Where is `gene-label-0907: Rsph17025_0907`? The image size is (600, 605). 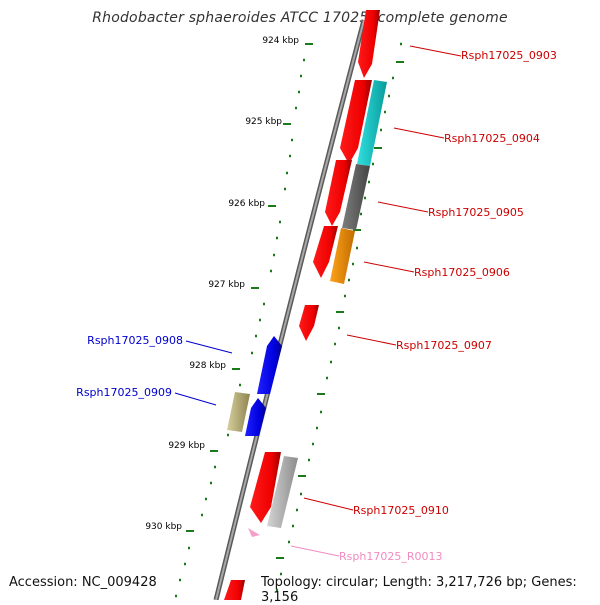 gene-label-0907: Rsph17025_0907 is located at coordinates (444, 345).